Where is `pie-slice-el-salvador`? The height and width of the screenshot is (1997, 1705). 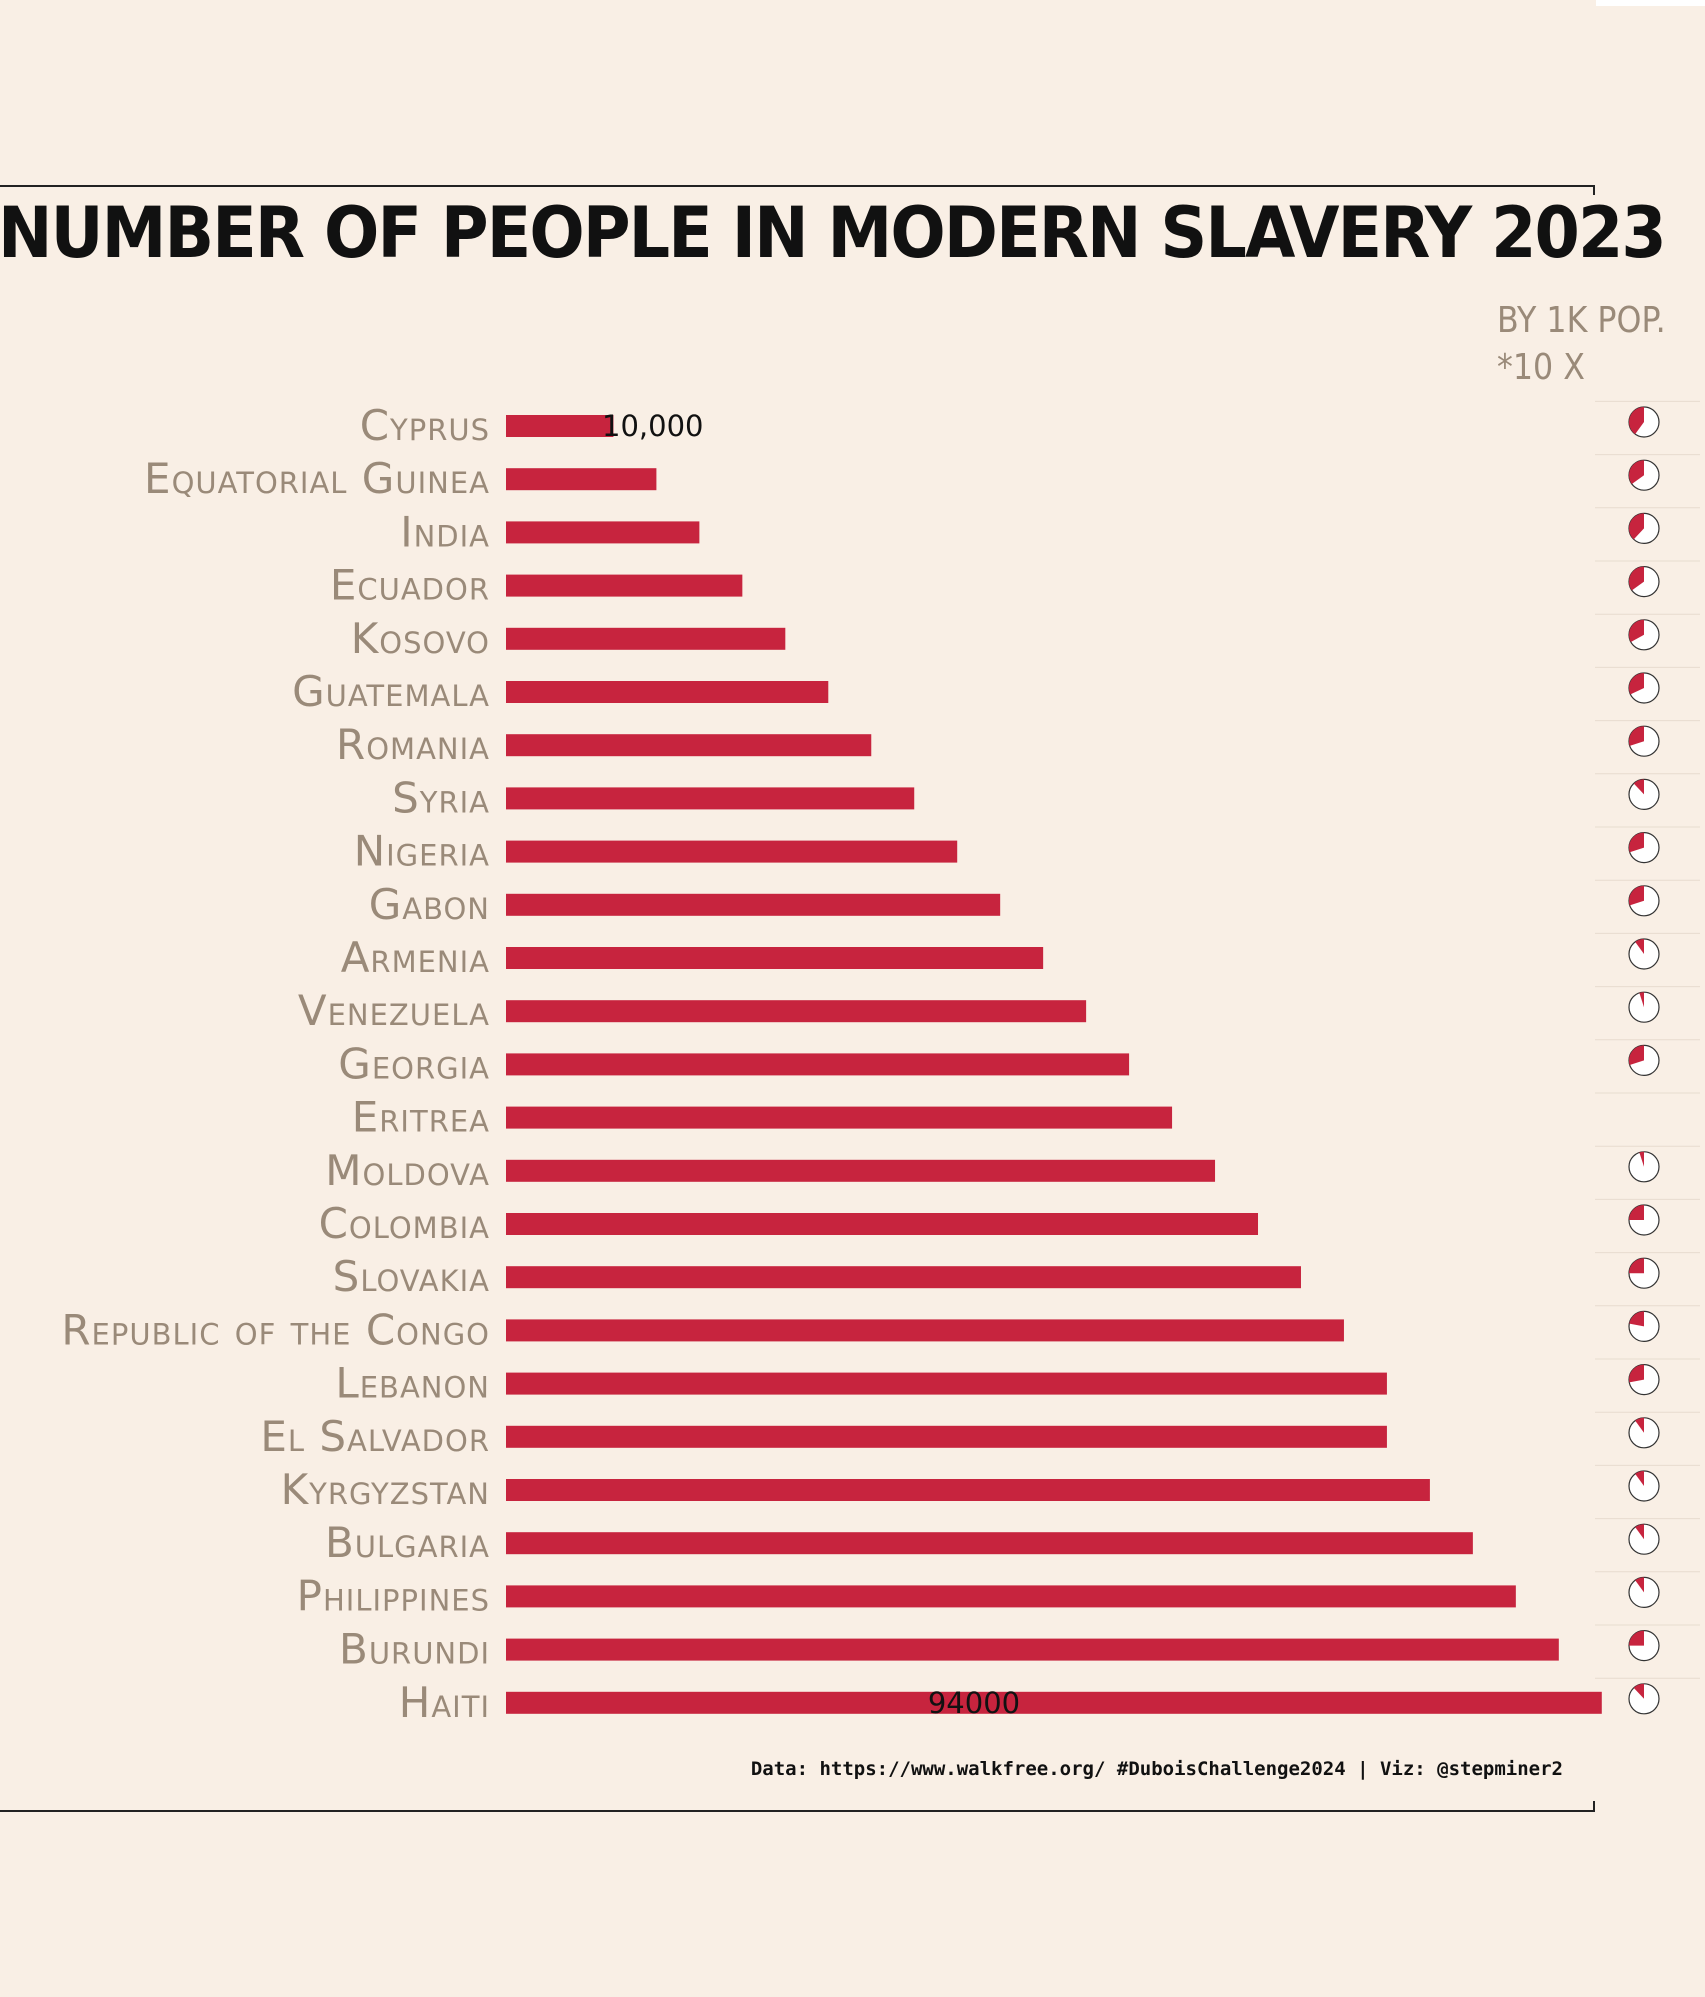 pie-slice-el-salvador is located at coordinates (1639, 1425).